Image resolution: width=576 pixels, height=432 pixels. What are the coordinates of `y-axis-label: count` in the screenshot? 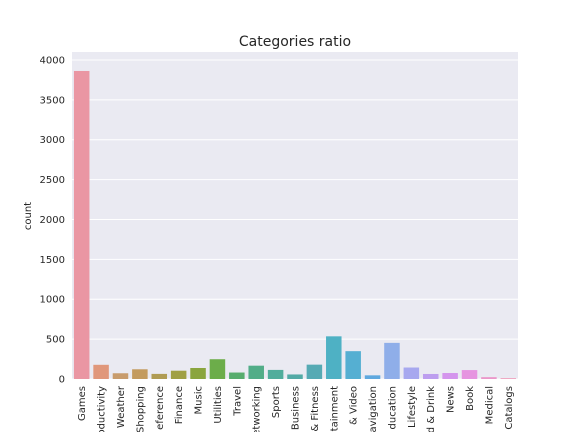 It's located at (28, 216).